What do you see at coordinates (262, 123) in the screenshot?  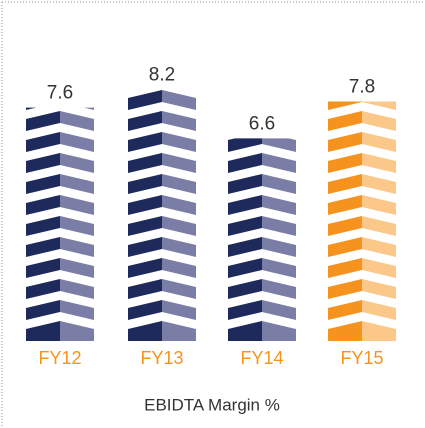 I see `data-label: 6.6` at bounding box center [262, 123].